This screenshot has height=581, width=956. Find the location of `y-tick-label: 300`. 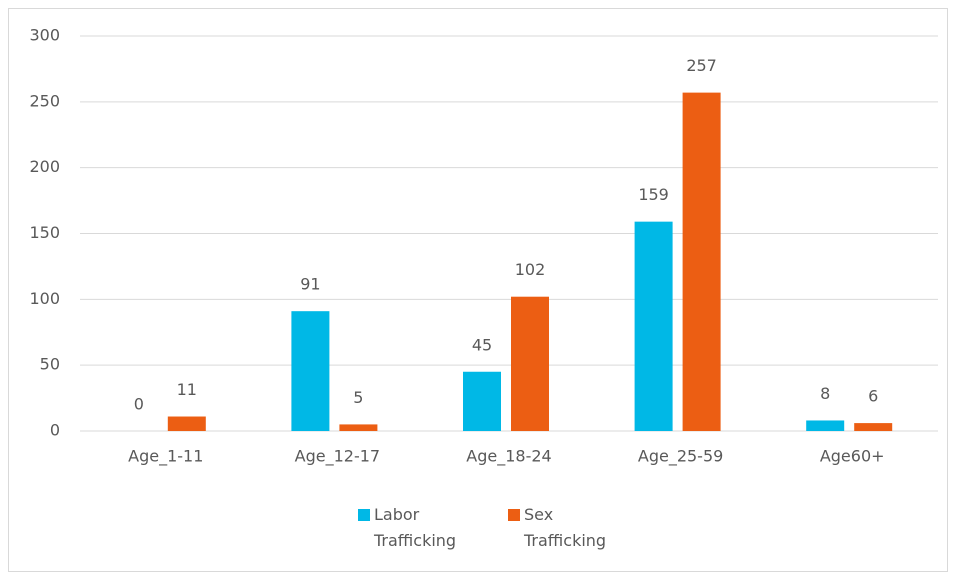

y-tick-label: 300 is located at coordinates (44, 35).